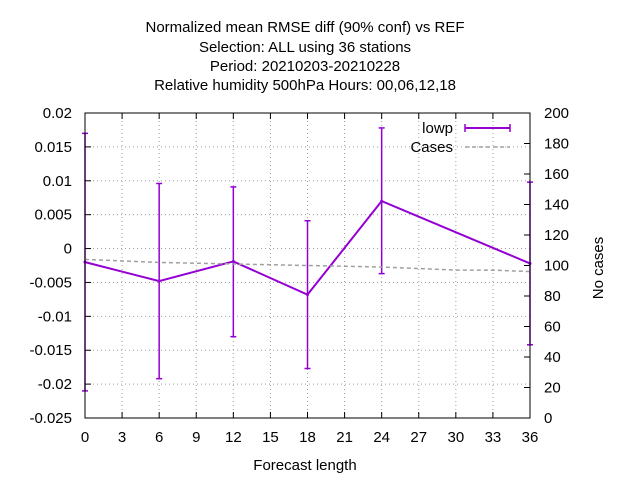 The width and height of the screenshot is (640, 480). I want to click on x-tick-label: 15, so click(270, 437).